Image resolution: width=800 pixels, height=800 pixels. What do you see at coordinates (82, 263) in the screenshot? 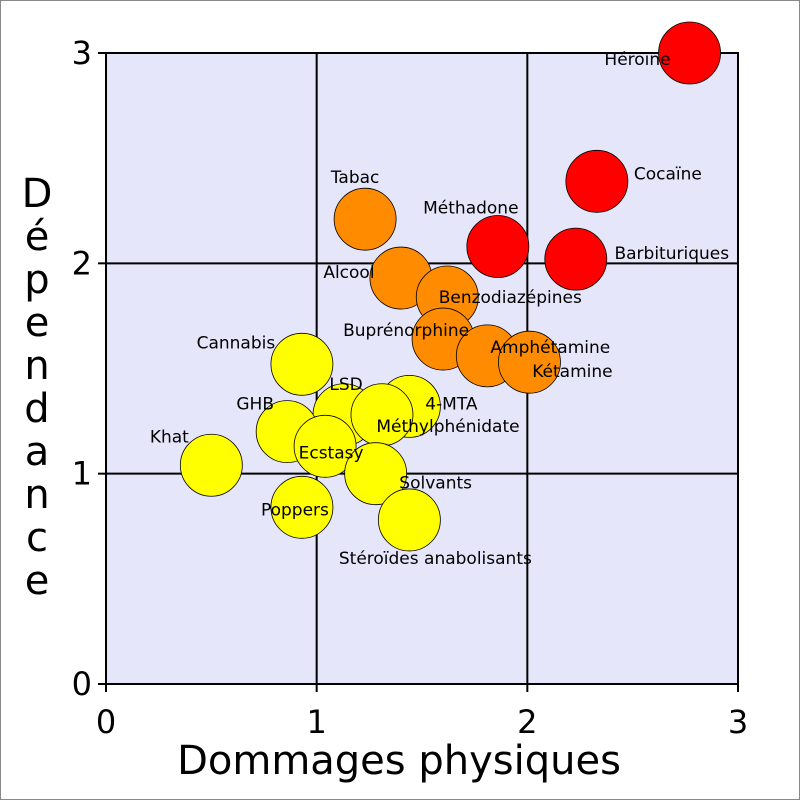
I see `y-tick-label: 2` at bounding box center [82, 263].